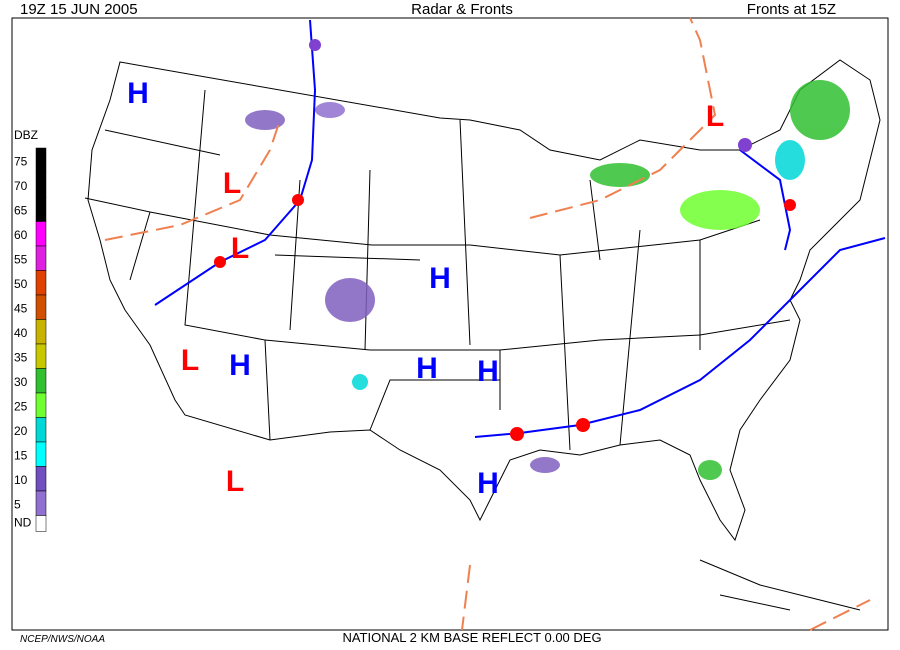  Describe the element at coordinates (462, 9) in the screenshot. I see `header-center: Radar & Fronts` at that location.